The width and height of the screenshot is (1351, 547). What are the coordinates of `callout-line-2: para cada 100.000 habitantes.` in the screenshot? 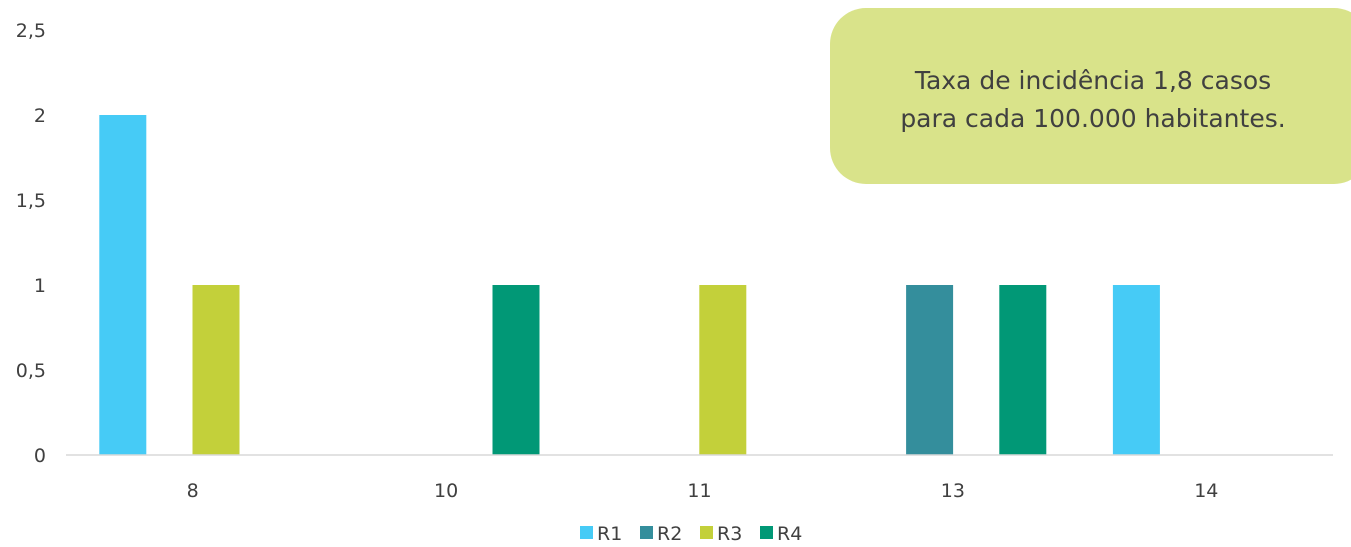 It's located at (1093, 118).